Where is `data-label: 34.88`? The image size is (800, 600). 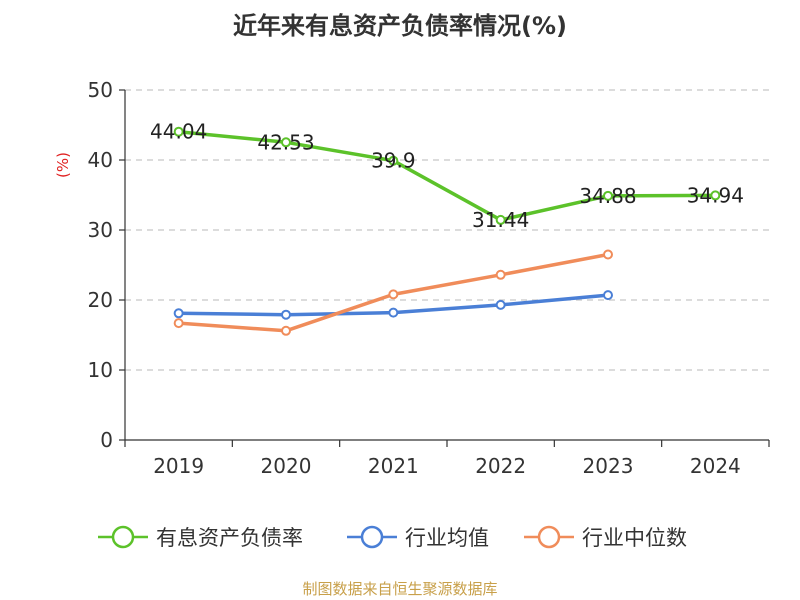 data-label: 34.88 is located at coordinates (607, 196).